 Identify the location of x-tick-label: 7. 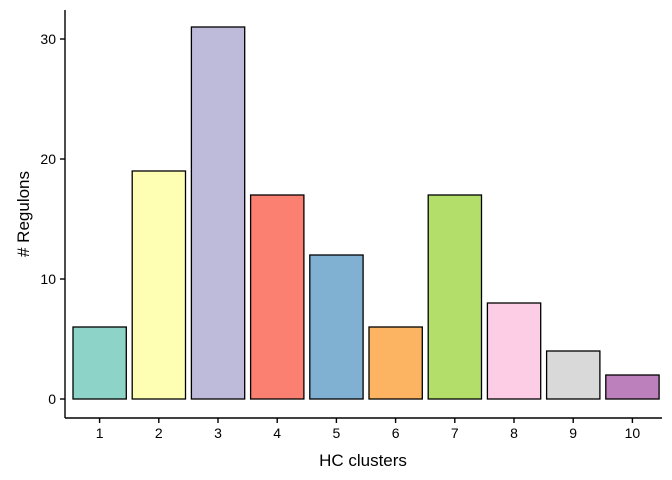
(455, 433).